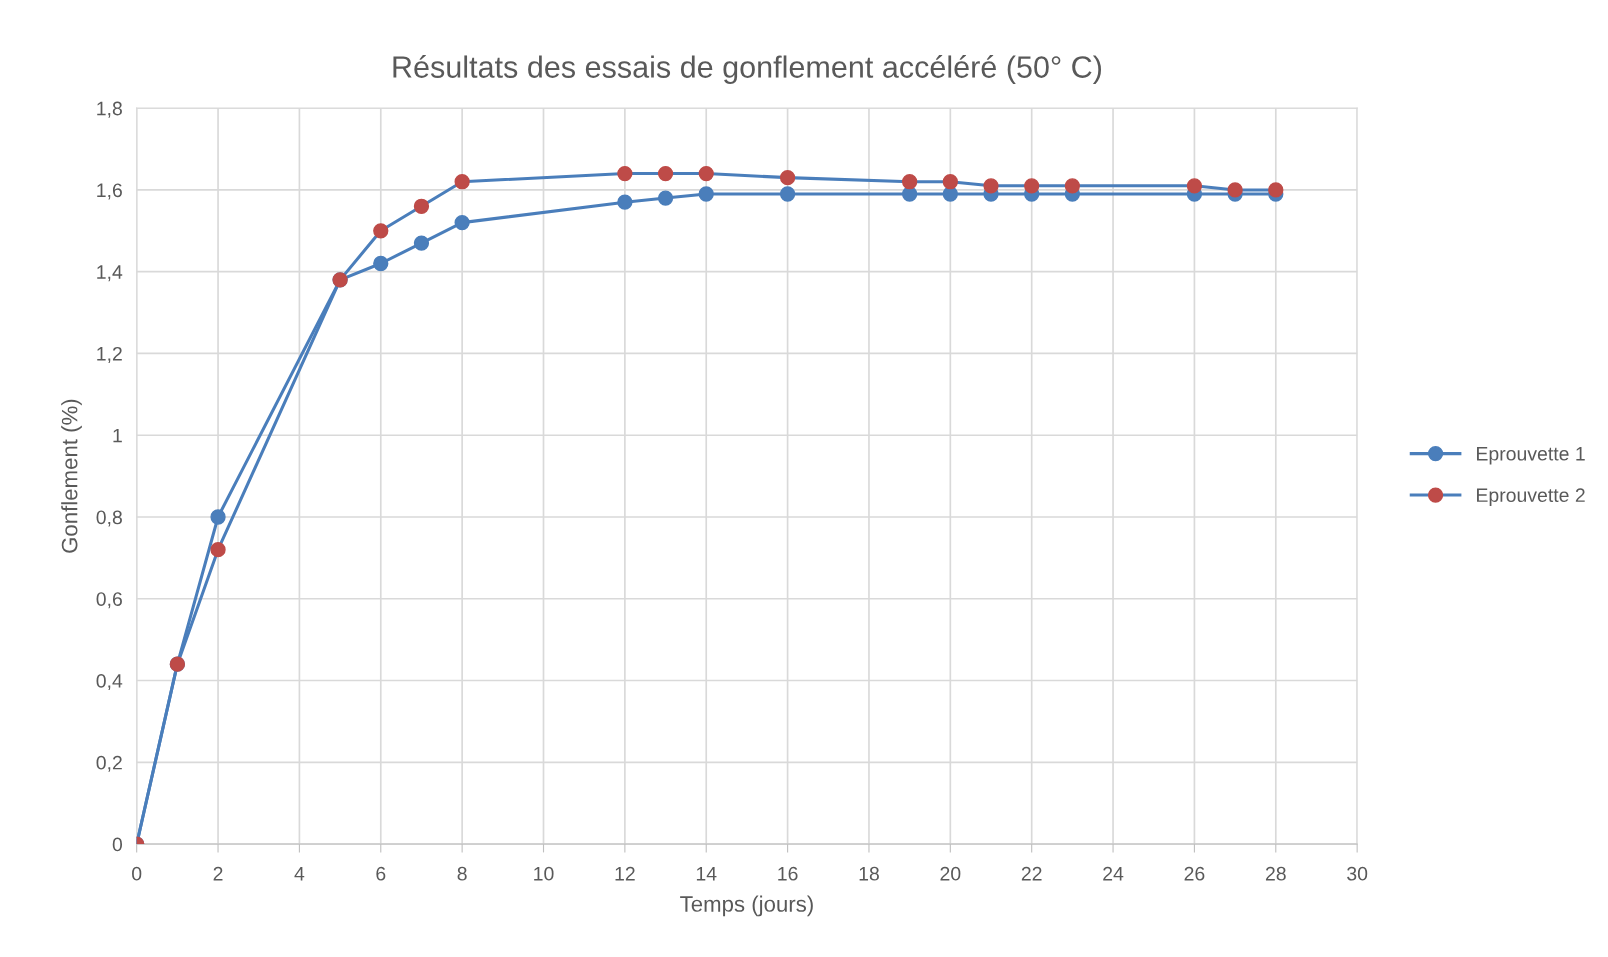  I want to click on x-tick-label: 24, so click(1113, 873).